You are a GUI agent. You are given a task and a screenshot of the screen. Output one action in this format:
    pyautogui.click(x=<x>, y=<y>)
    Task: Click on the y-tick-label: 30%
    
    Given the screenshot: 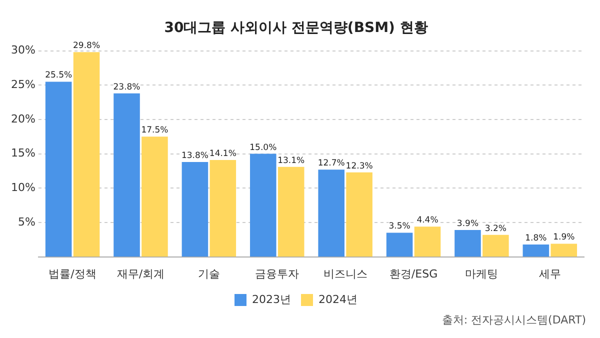 What is the action you would take?
    pyautogui.click(x=23, y=50)
    